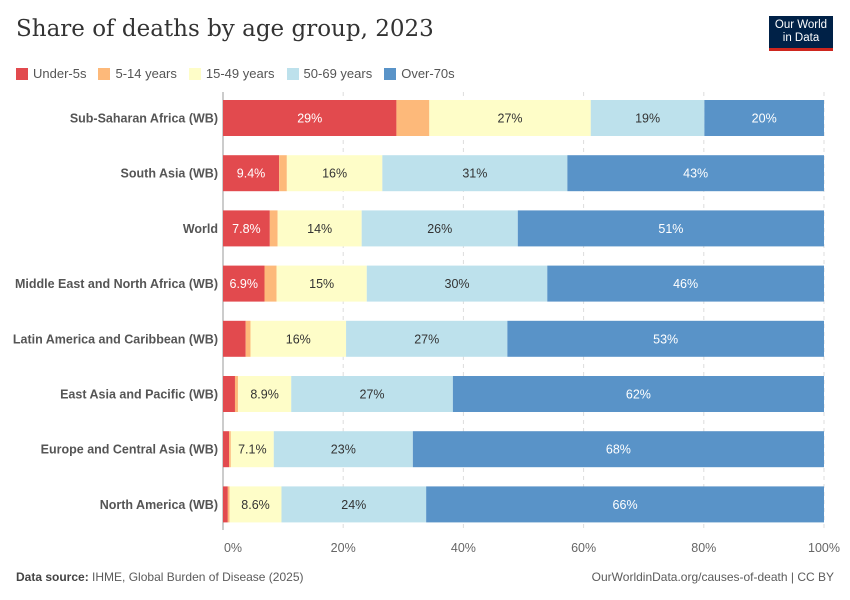 The image size is (850, 600). I want to click on data-label: 7.1%, so click(252, 450).